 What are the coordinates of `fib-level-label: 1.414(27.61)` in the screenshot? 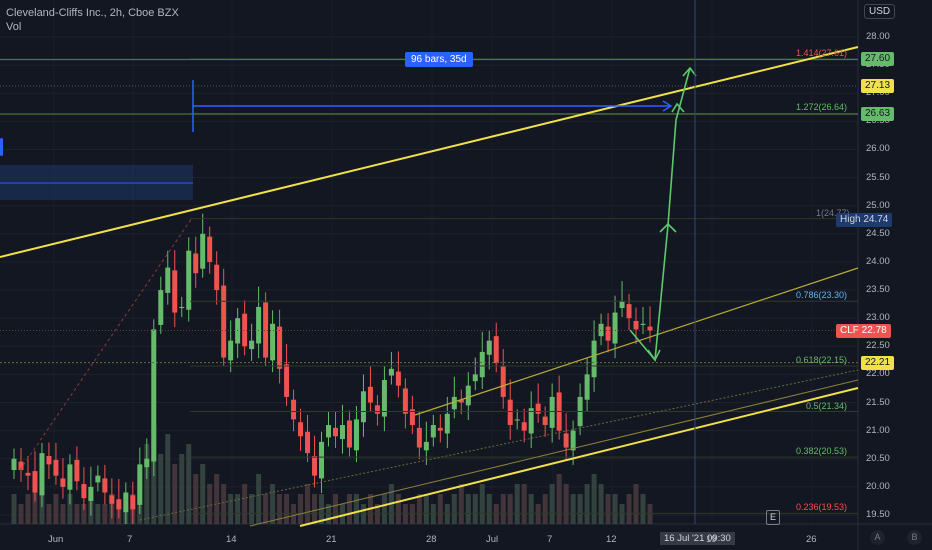 It's located at (822, 52).